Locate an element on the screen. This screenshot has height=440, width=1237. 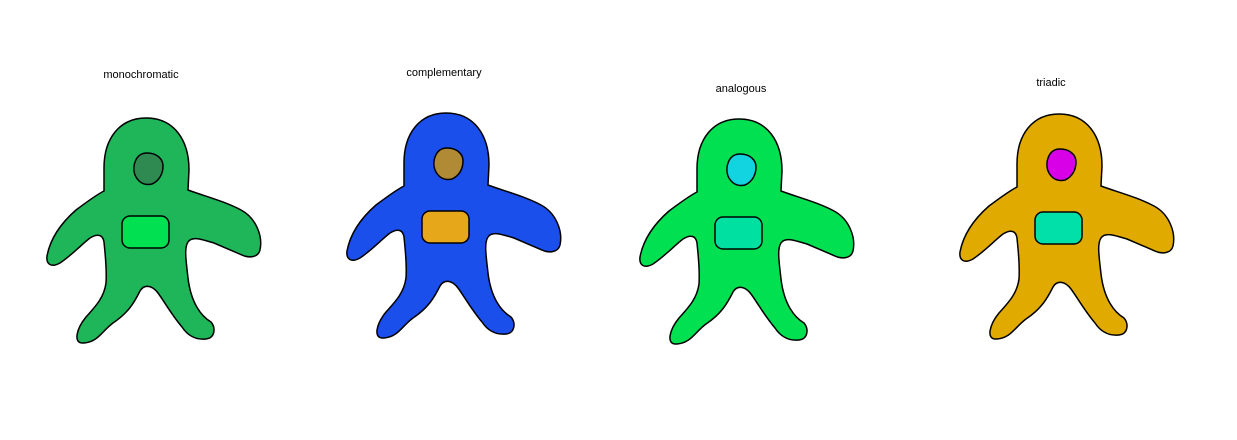
figure-analogous is located at coordinates (759, 258).